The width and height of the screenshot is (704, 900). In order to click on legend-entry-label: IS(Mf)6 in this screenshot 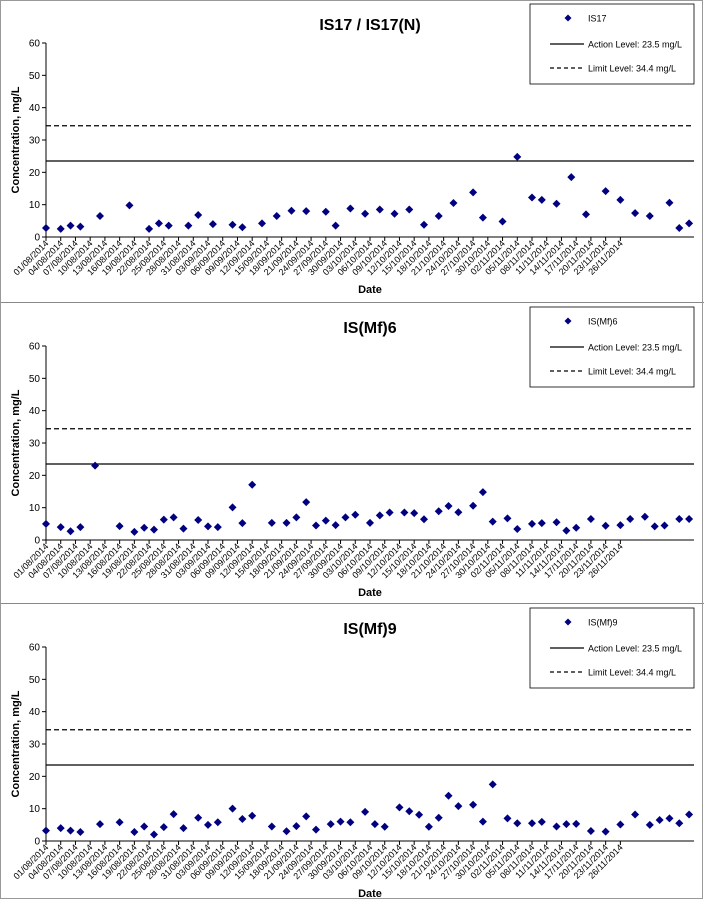, I will do `click(603, 322)`.